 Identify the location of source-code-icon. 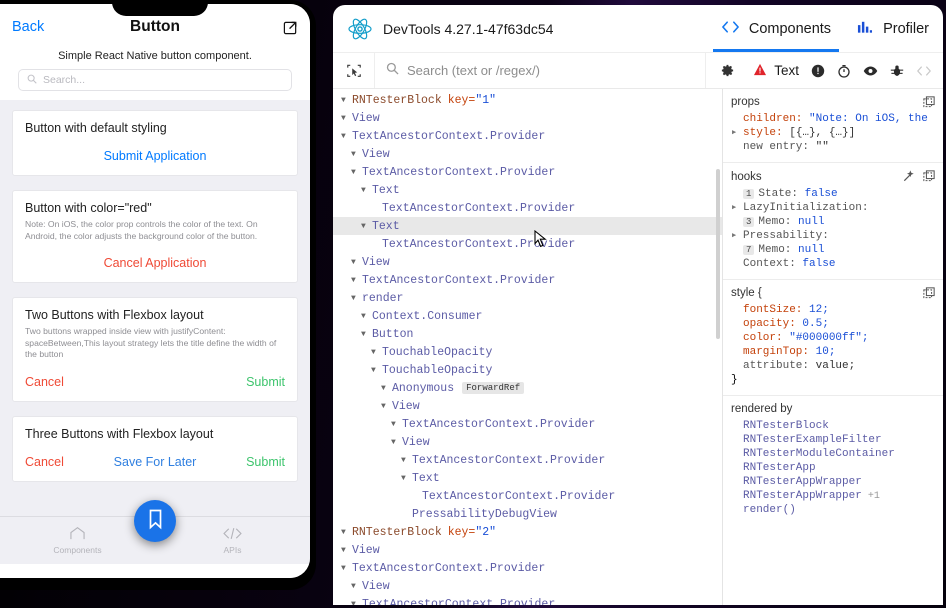
(924, 71).